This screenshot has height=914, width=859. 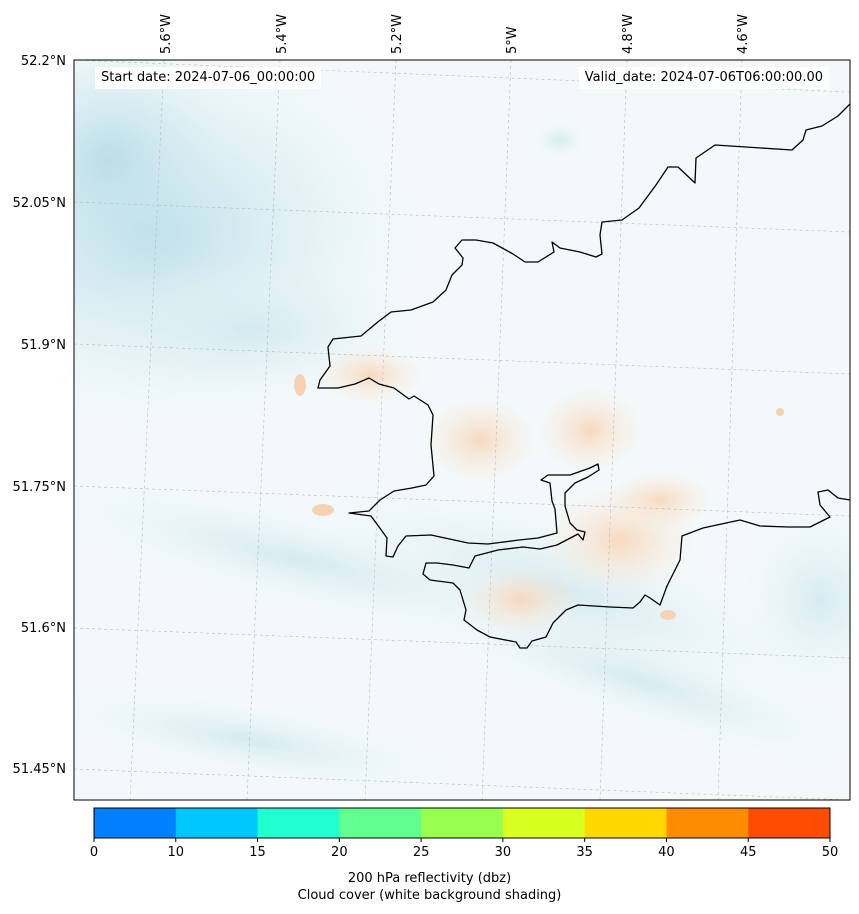 What do you see at coordinates (421, 852) in the screenshot?
I see `colorbar-tick-label: 25` at bounding box center [421, 852].